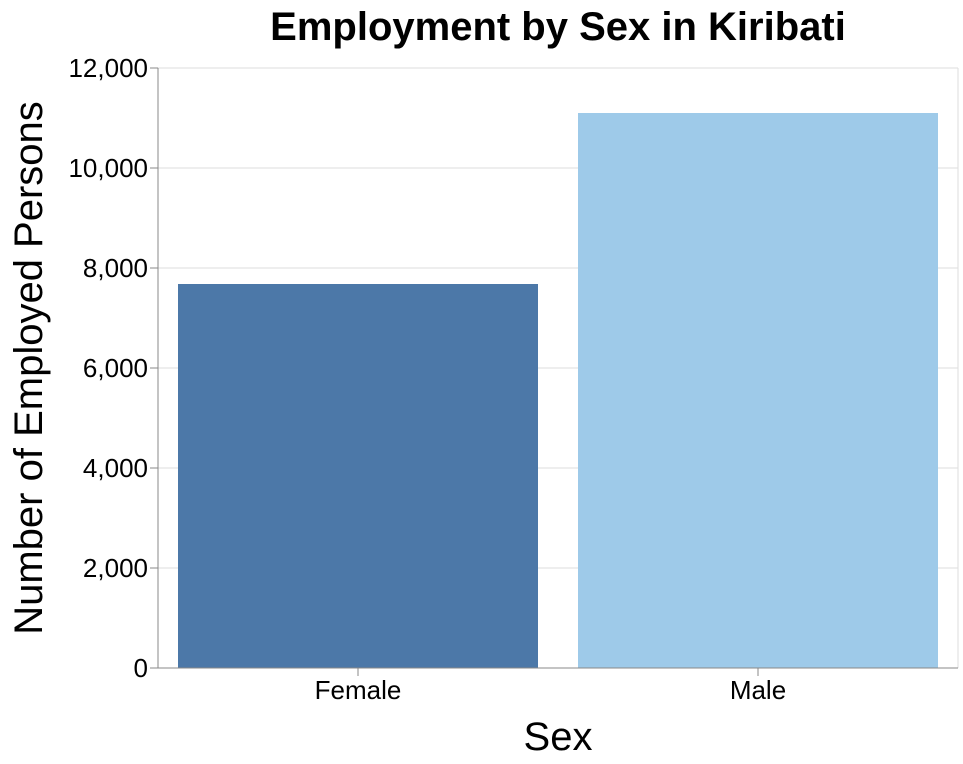 The width and height of the screenshot is (963, 764). I want to click on y-tick-label: 10,000, so click(108, 168).